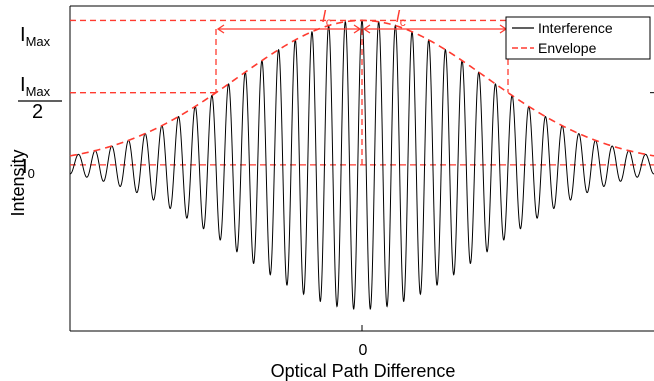 This screenshot has width=654, height=381. Describe the element at coordinates (401, 18) in the screenshot. I see `coherence-length-label-right: lc` at that location.